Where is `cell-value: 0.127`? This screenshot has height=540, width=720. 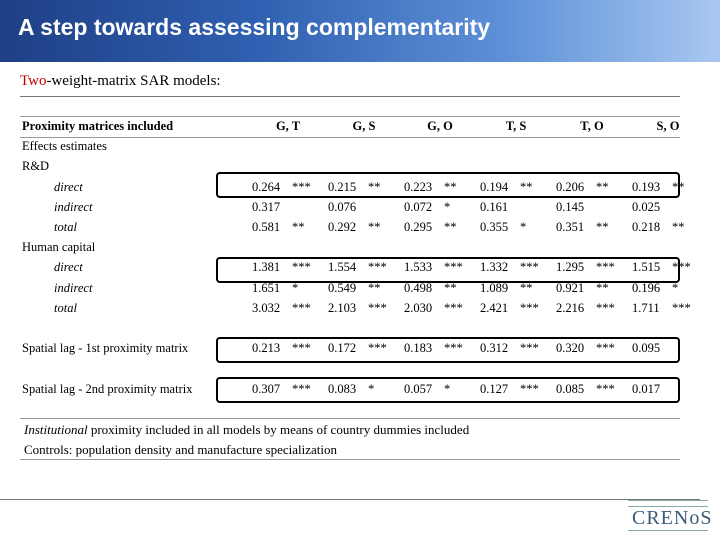
cell-value: 0.127 is located at coordinates (494, 388).